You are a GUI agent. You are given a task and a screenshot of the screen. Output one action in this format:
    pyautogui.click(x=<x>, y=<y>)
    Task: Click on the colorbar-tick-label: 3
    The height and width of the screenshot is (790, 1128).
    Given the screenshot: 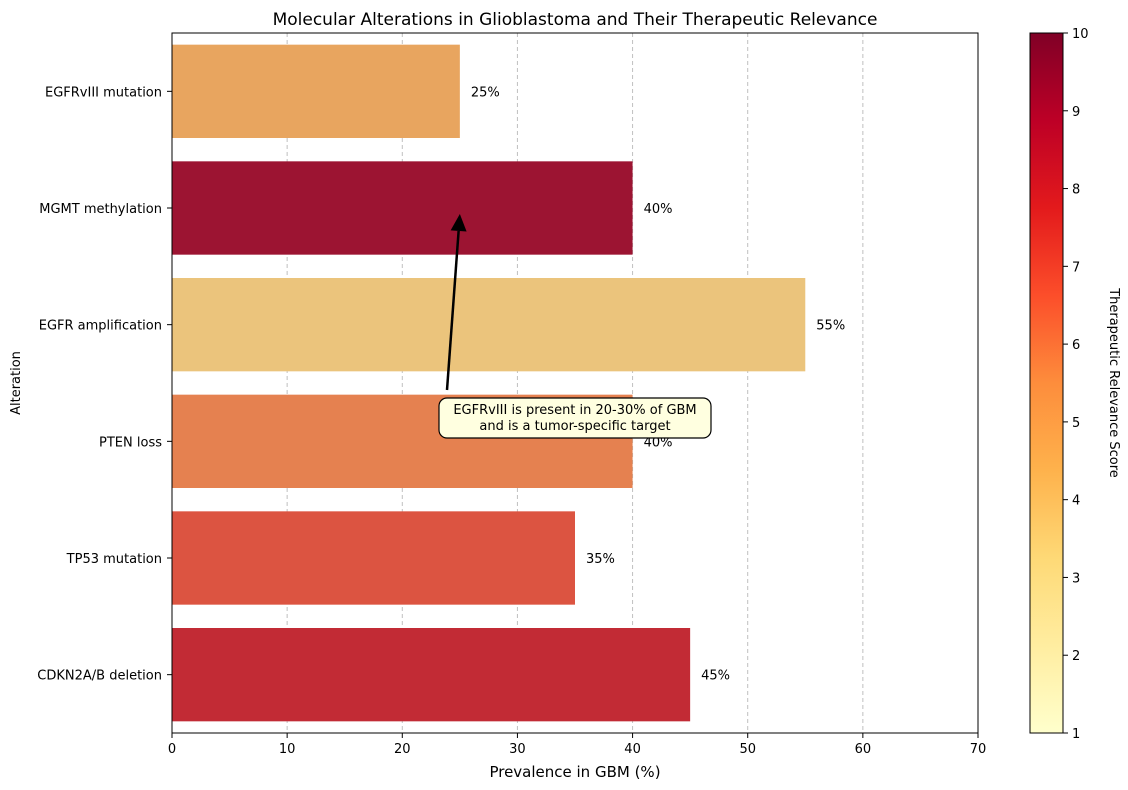 What is the action you would take?
    pyautogui.click(x=1076, y=578)
    